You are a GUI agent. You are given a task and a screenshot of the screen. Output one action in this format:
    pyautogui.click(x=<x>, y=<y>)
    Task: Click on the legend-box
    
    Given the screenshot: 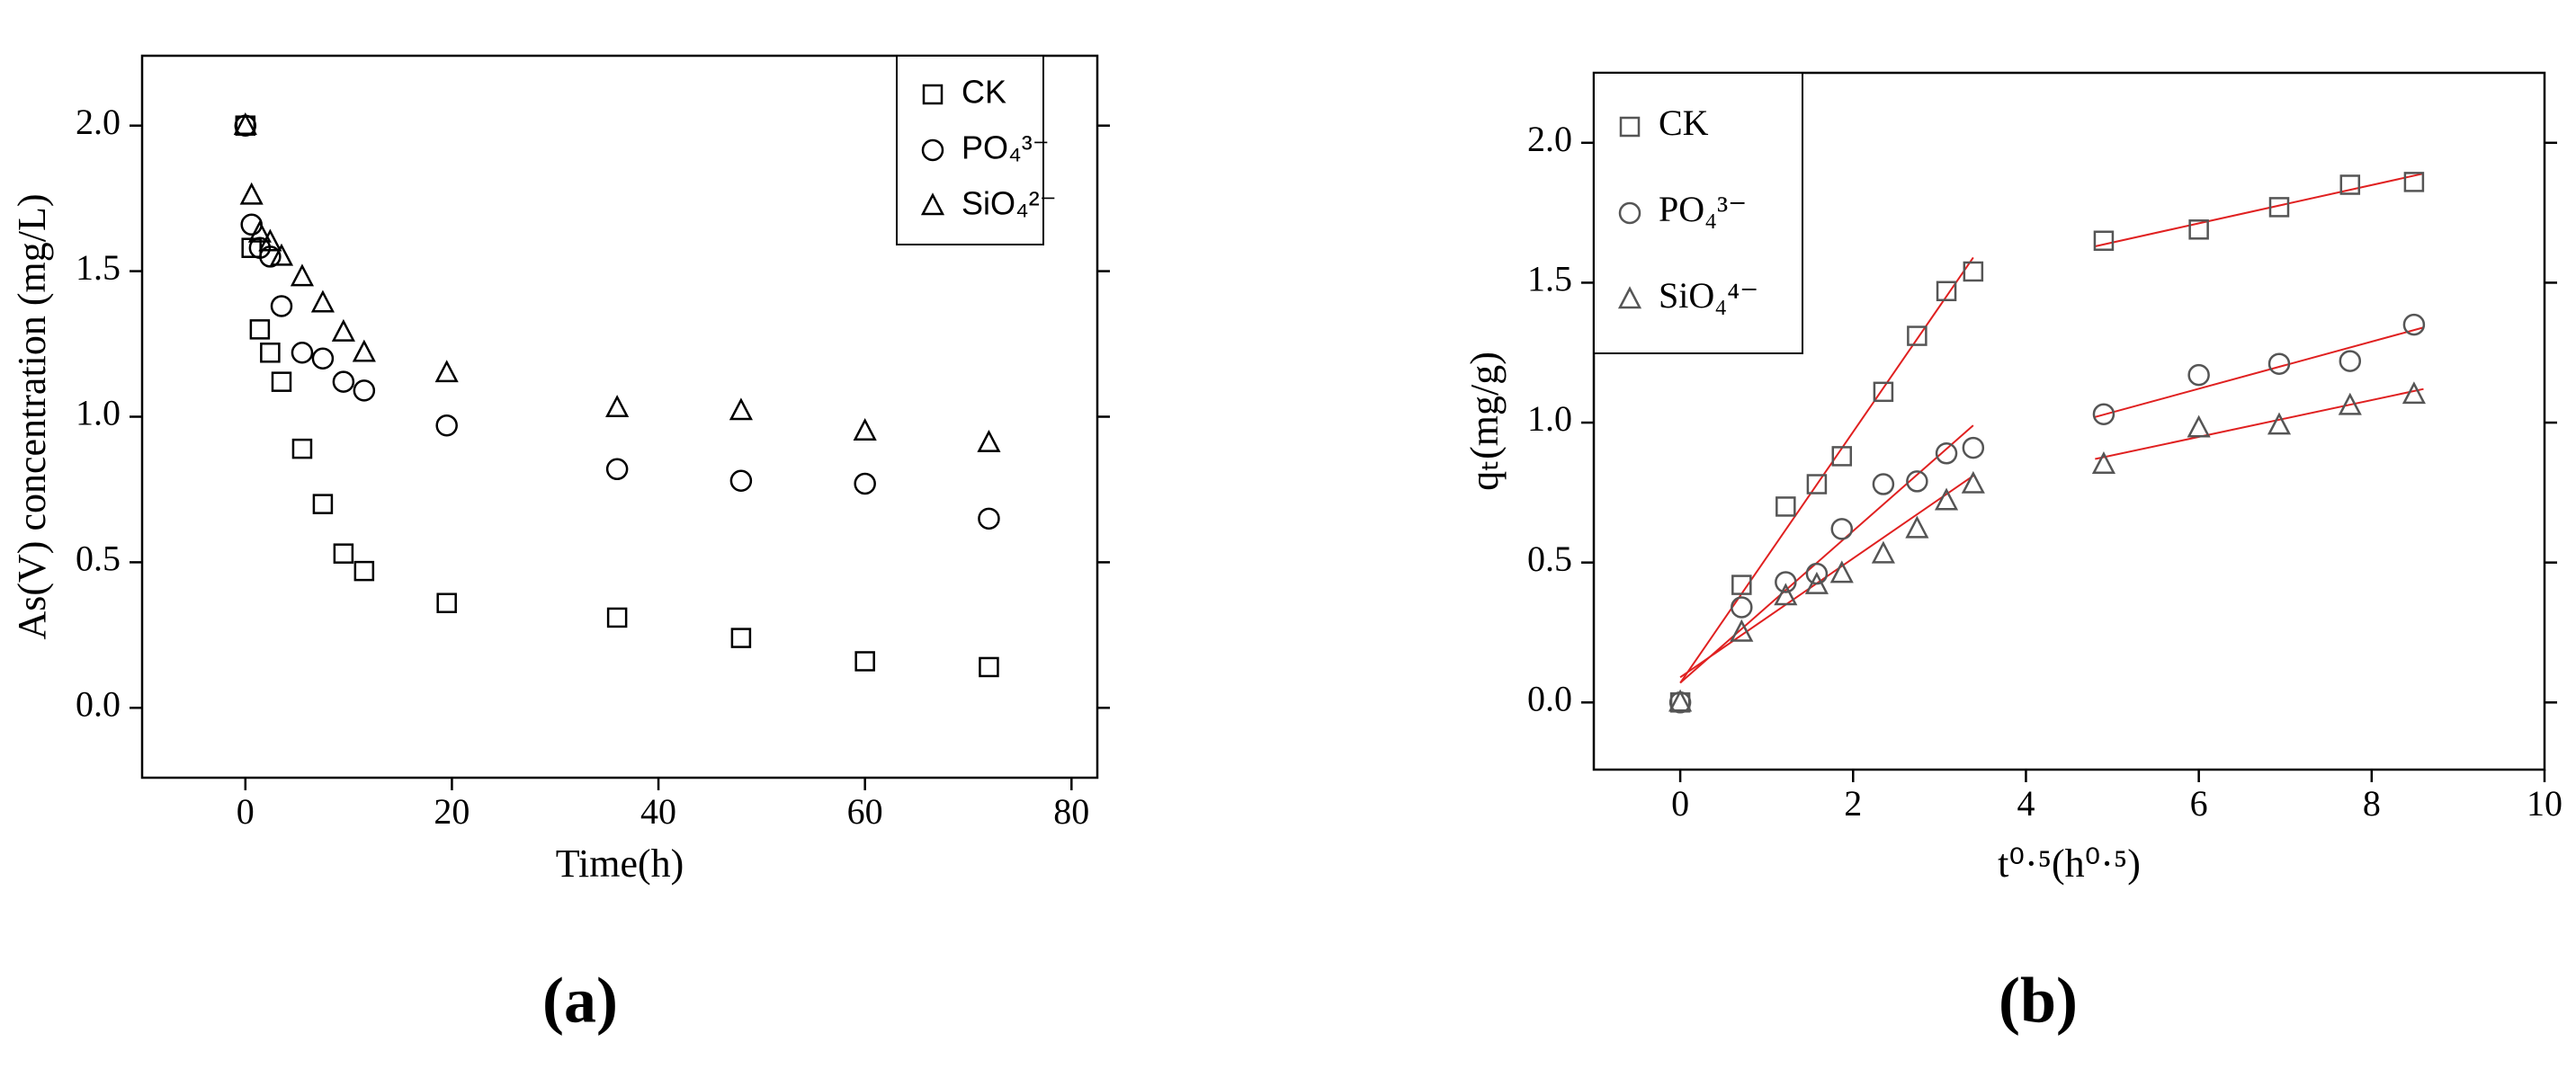 What is the action you would take?
    pyautogui.click(x=970, y=150)
    